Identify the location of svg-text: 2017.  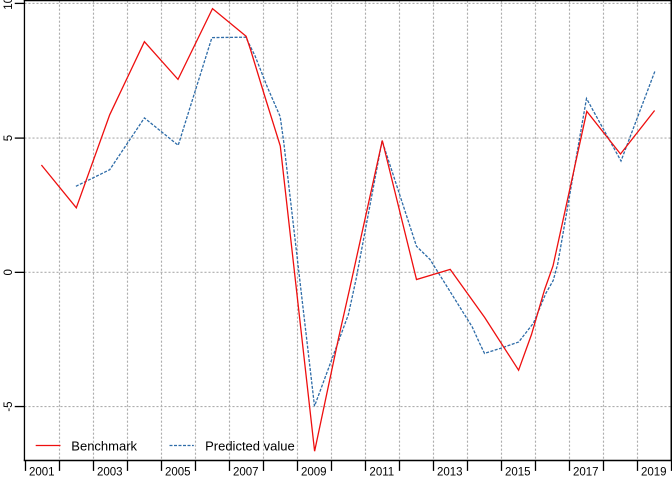
(586, 472).